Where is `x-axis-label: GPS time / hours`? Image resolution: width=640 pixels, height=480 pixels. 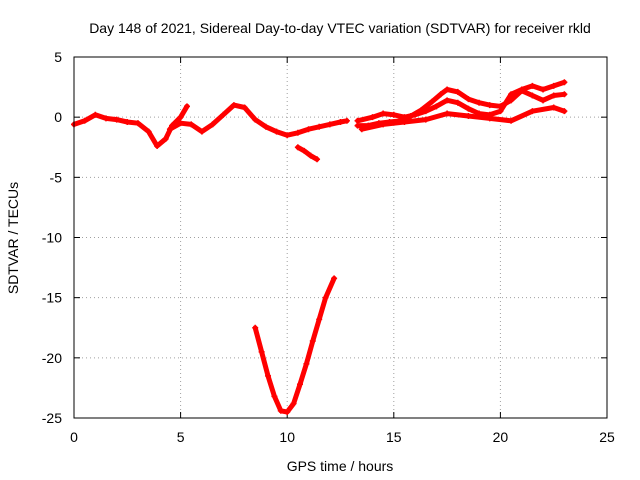 x-axis-label: GPS time / hours is located at coordinates (340, 466).